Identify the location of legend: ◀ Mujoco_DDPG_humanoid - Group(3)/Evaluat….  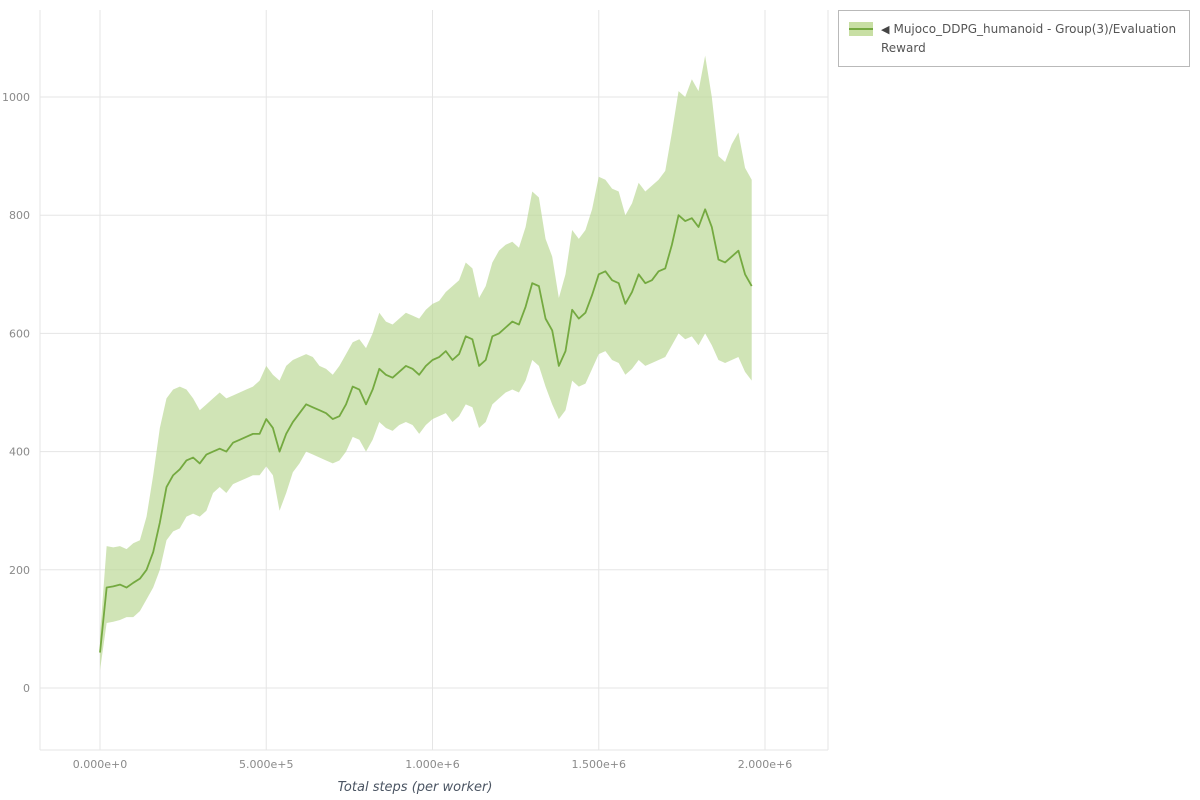
(1014, 39).